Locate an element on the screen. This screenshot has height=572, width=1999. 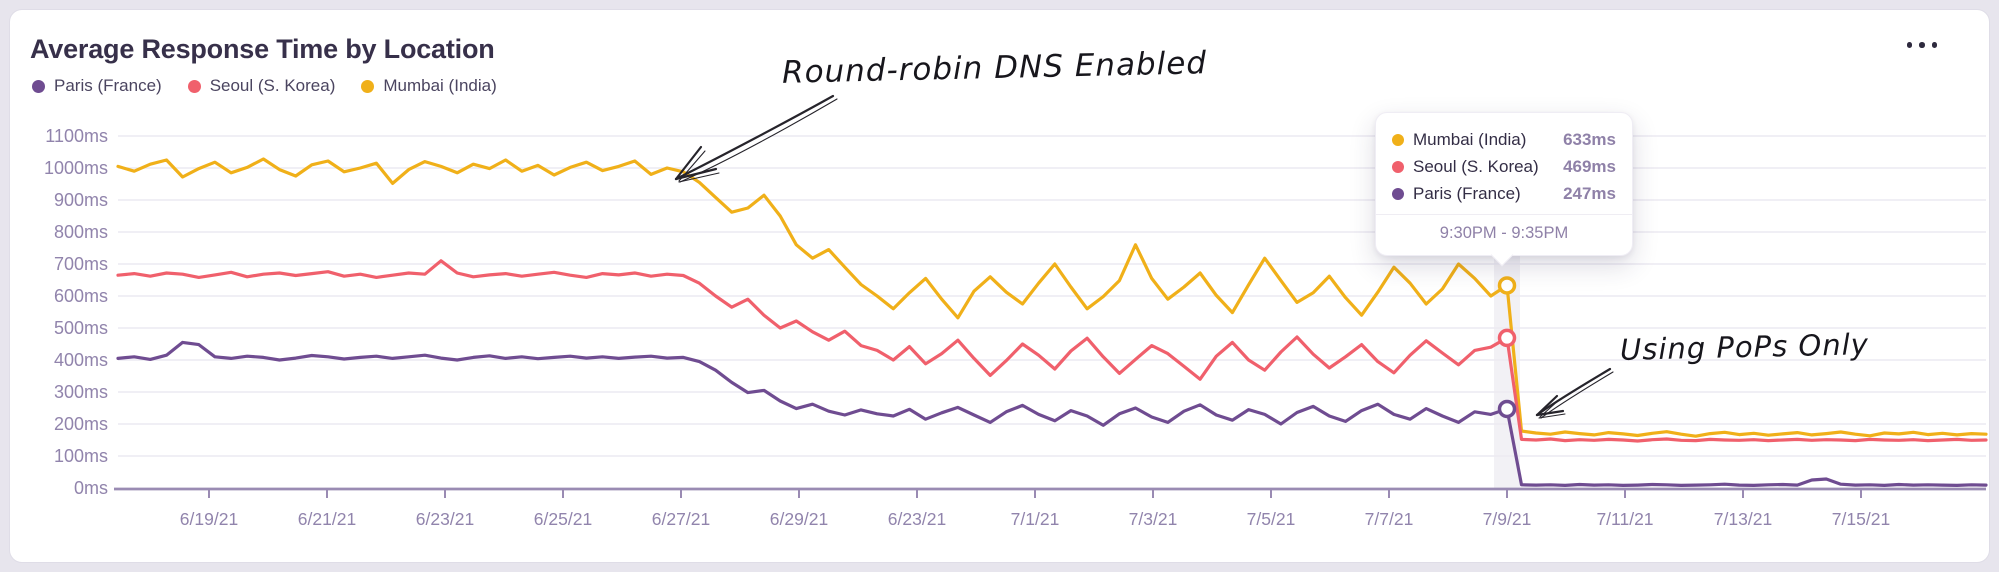
tooltip-dot-mumbai-icon is located at coordinates (1398, 139).